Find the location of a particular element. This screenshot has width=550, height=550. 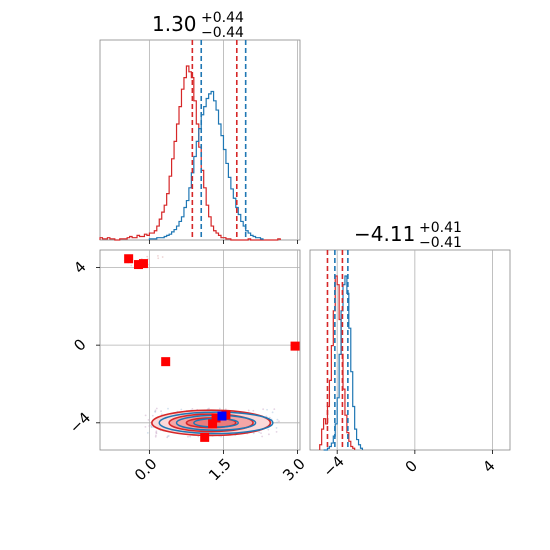

scatter-2d-frame is located at coordinates (200, 350).